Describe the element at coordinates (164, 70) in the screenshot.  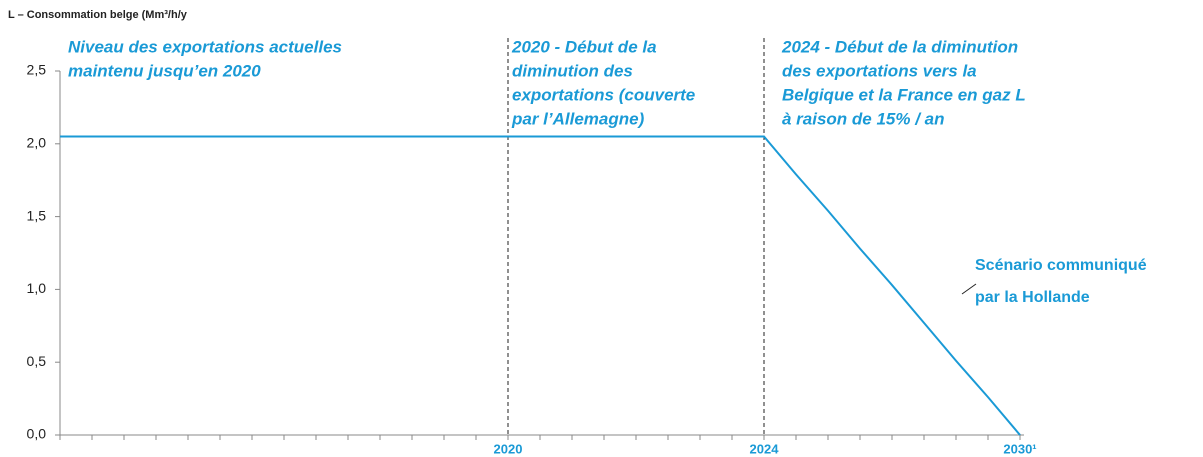
I see `annotation: maintenu jusqu’en 2020` at that location.